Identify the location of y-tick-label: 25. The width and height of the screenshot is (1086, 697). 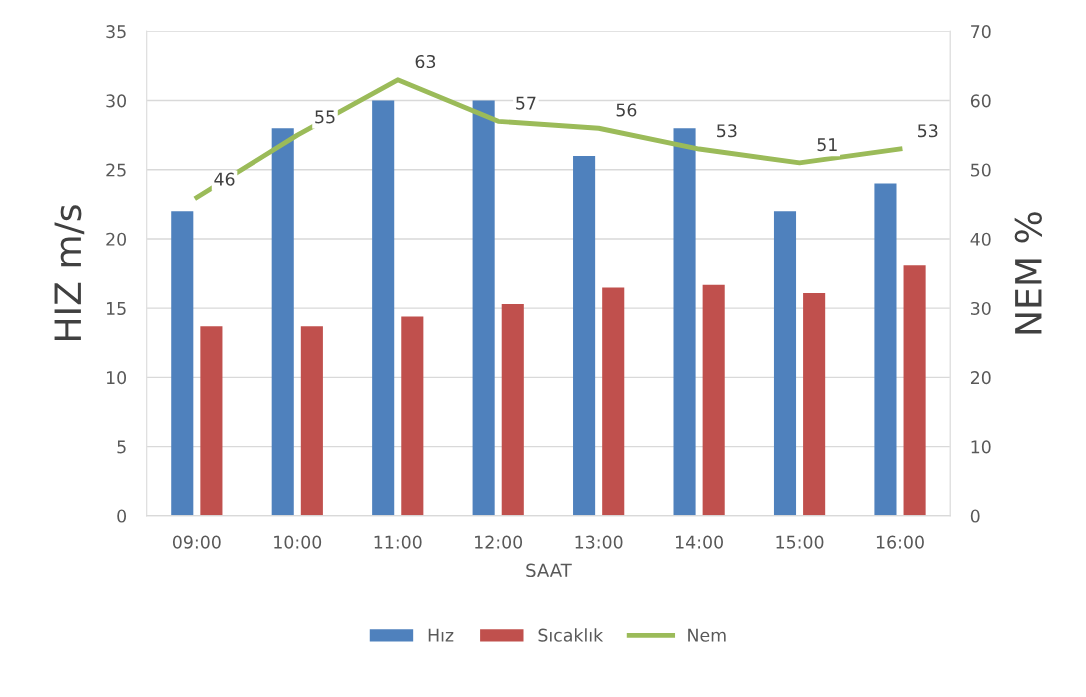
(116, 170).